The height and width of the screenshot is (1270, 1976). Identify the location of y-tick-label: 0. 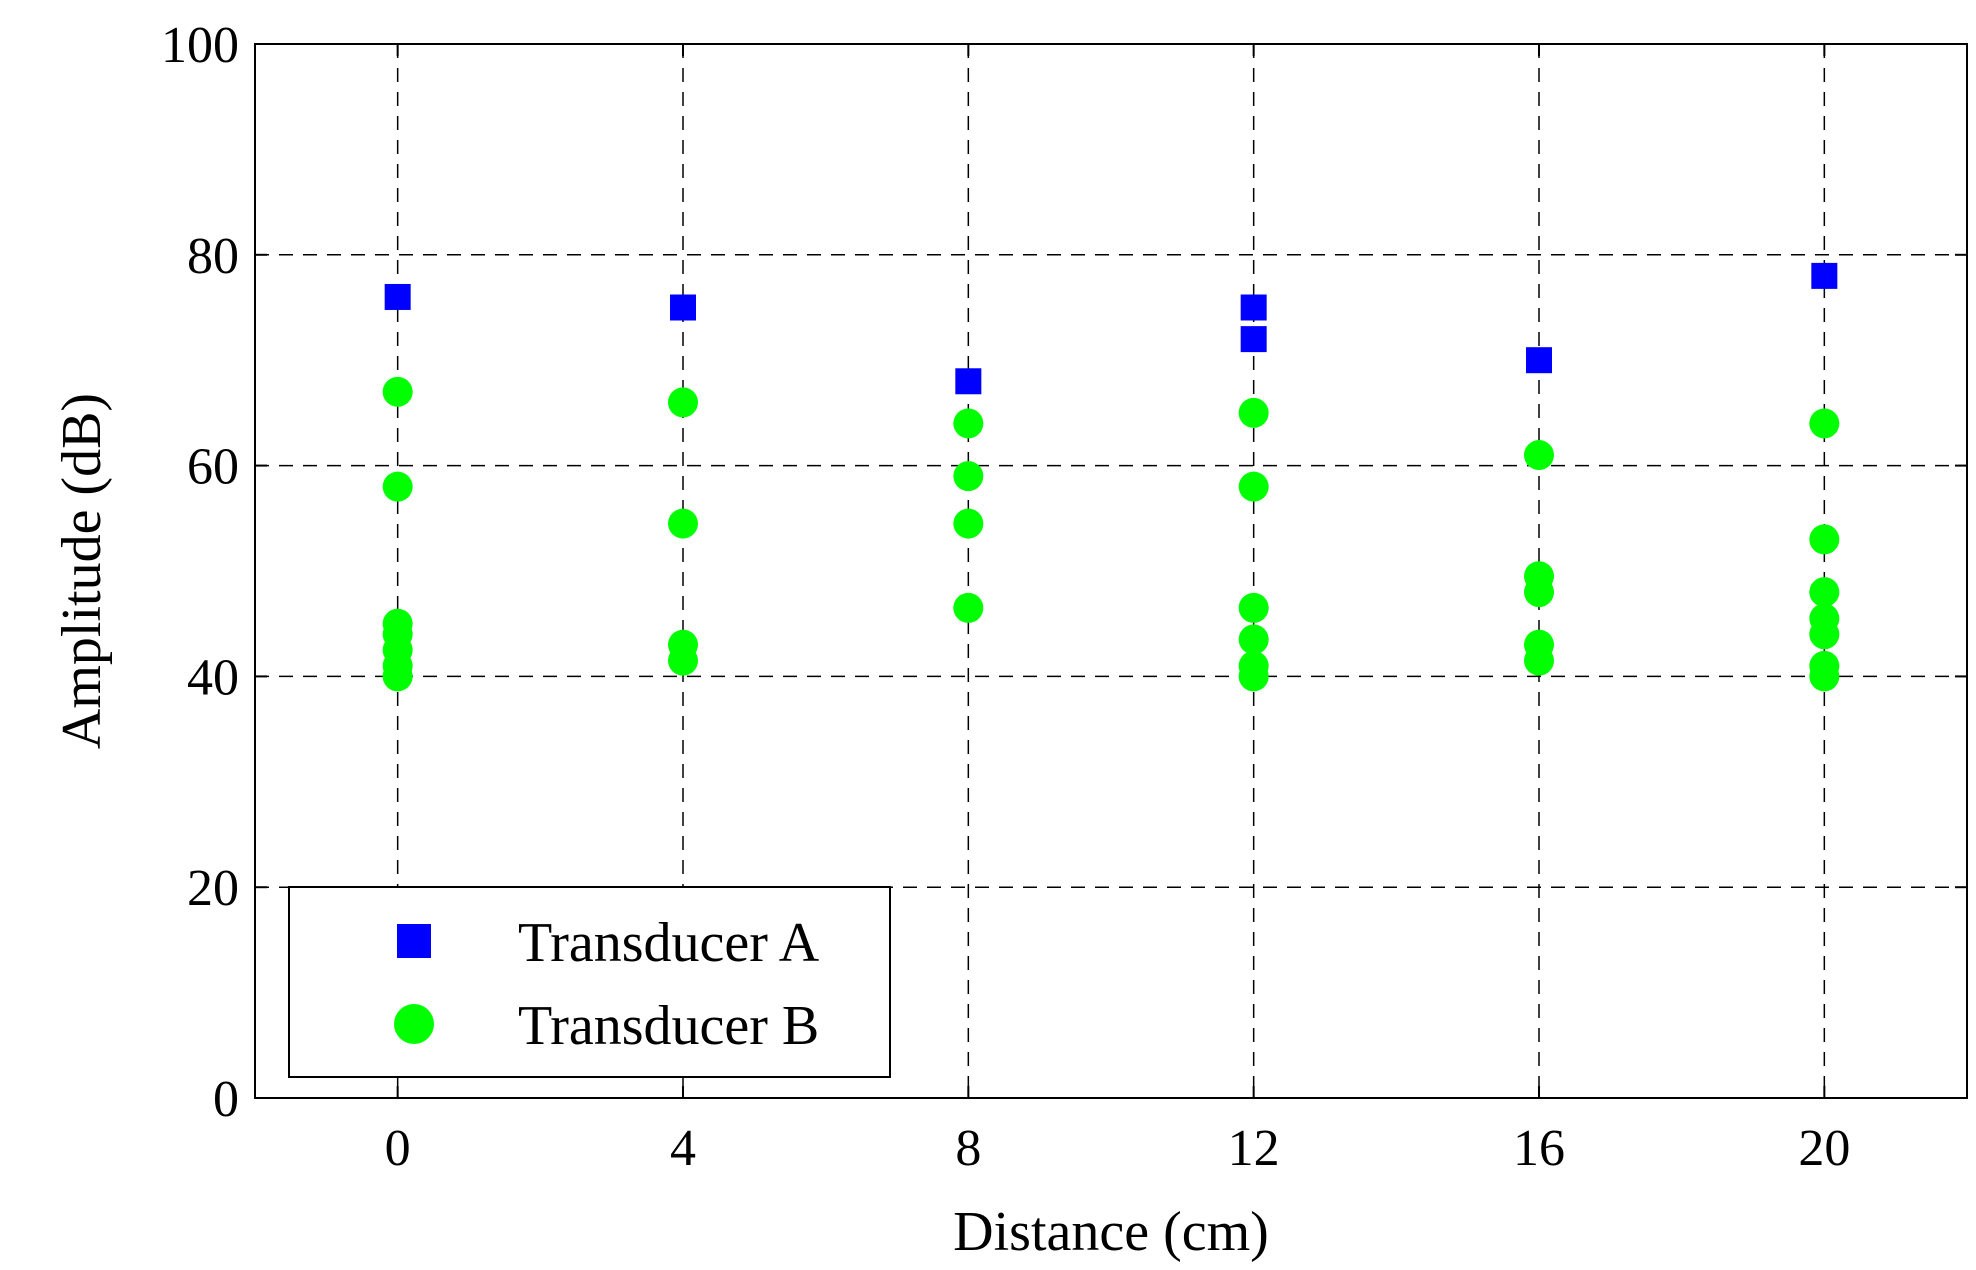
(226, 1099).